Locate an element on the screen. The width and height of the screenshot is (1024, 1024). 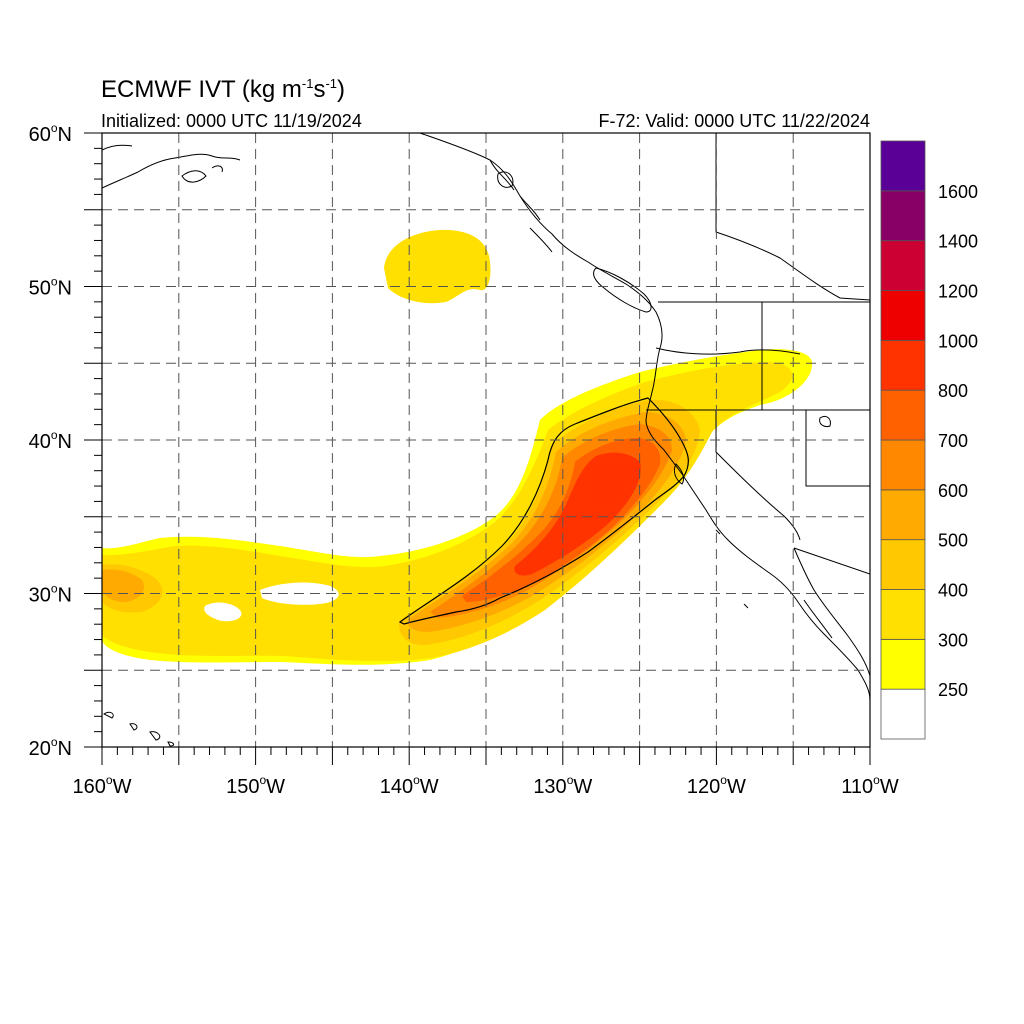
tick-label: 130oW is located at coordinates (562, 785).